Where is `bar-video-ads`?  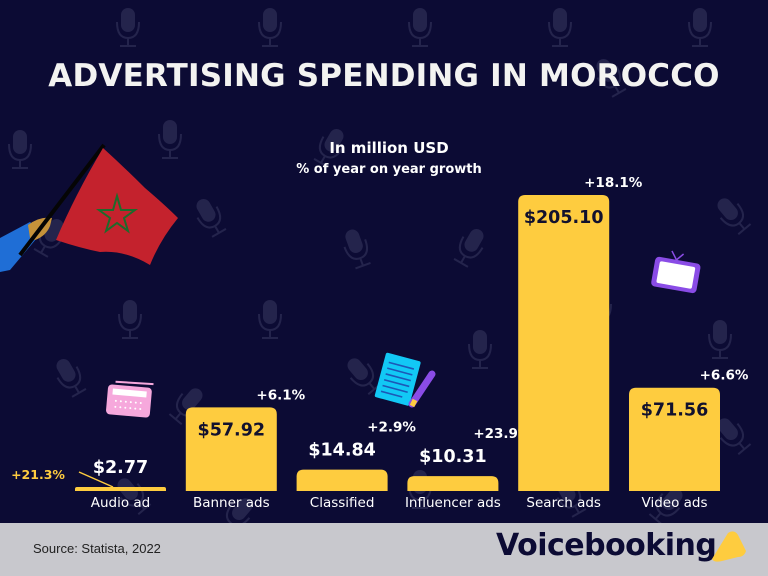
bar-video-ads is located at coordinates (674, 439).